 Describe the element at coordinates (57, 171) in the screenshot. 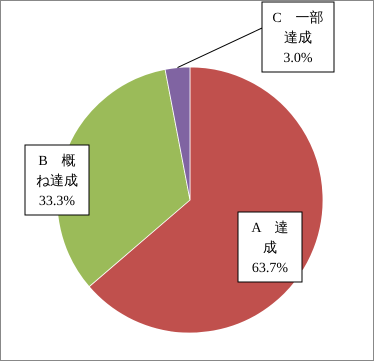

I see `slice-label: B 概ね達成` at that location.